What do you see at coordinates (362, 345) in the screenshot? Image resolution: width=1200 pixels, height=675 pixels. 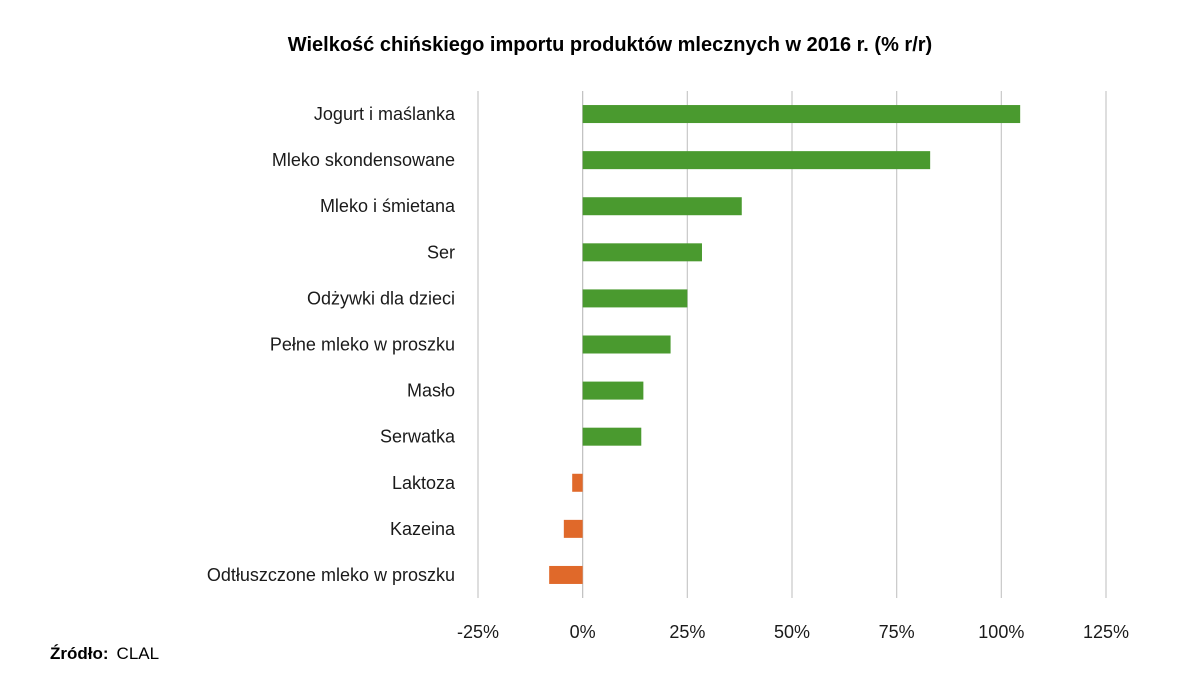 I see `category-label: Pełne mleko w proszku` at bounding box center [362, 345].